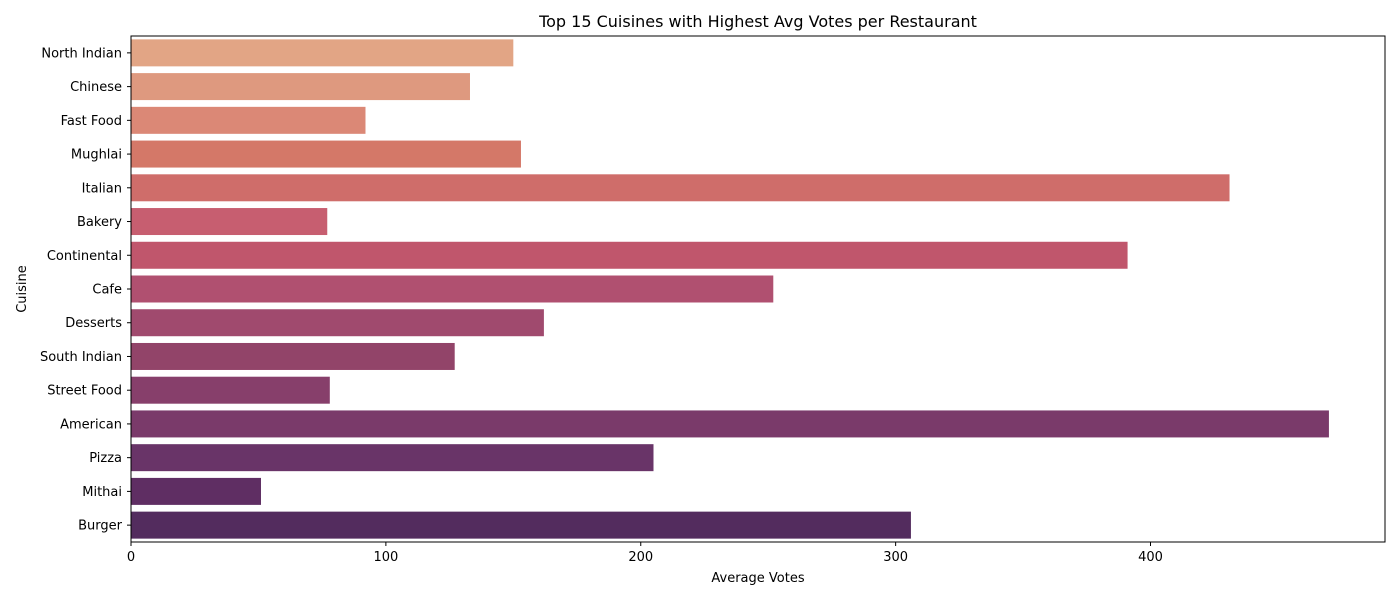  What do you see at coordinates (107, 290) in the screenshot?
I see `y-tick-label: Cafe` at bounding box center [107, 290].